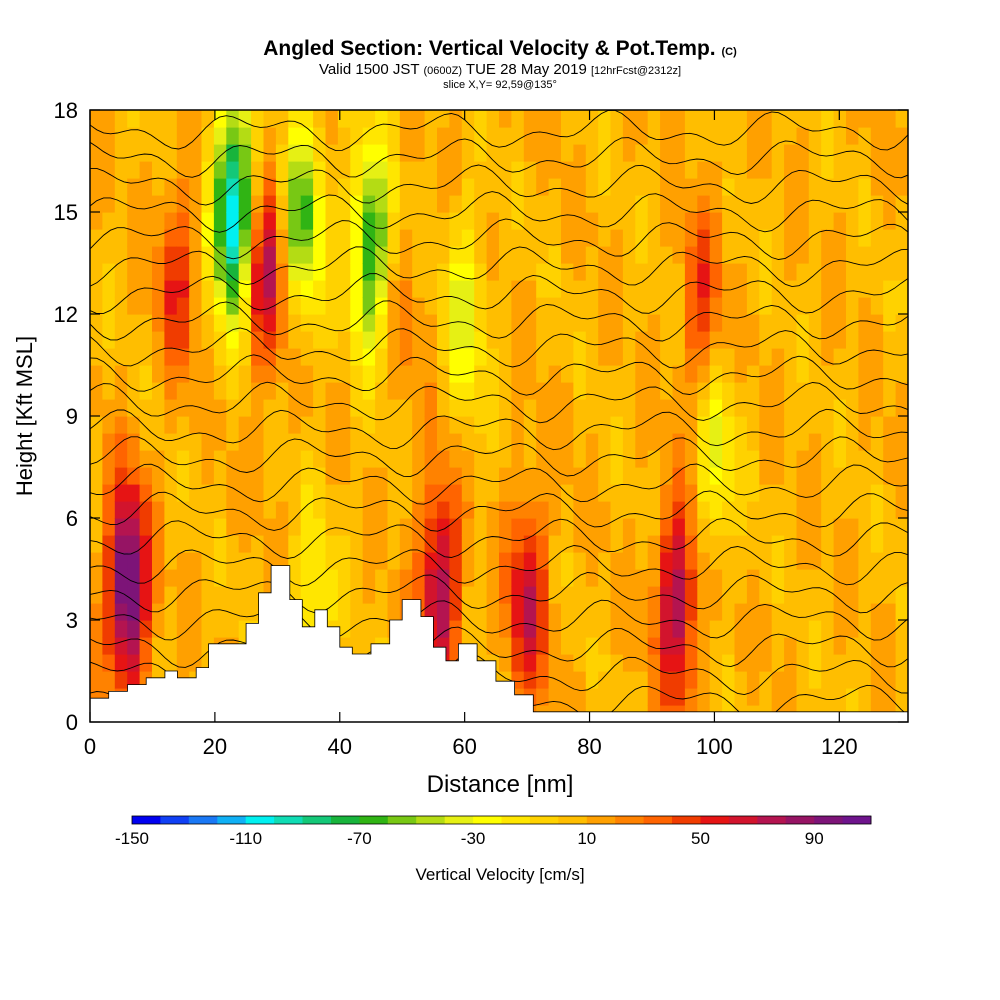 The image size is (1000, 1000). What do you see at coordinates (499, 647) in the screenshot?
I see `theta-isentrope` at bounding box center [499, 647].